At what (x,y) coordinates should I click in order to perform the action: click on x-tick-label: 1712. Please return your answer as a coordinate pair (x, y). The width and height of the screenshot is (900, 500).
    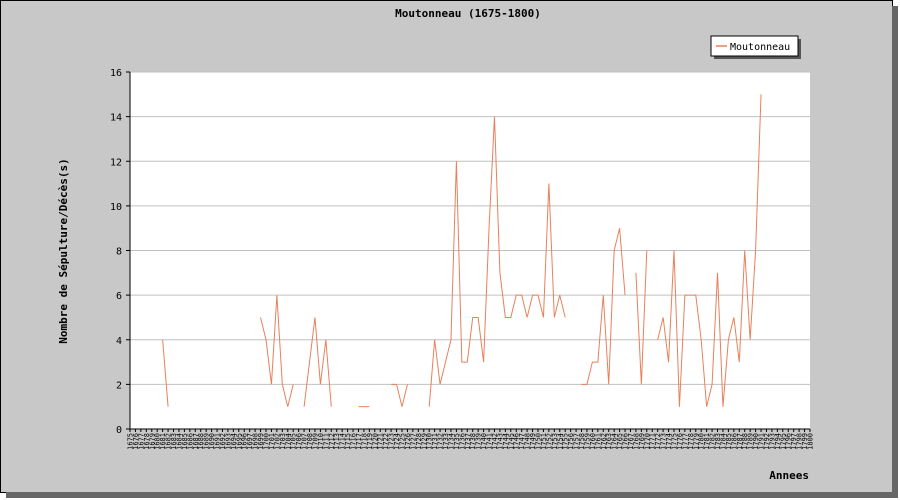
    Looking at the image, I should click on (332, 441).